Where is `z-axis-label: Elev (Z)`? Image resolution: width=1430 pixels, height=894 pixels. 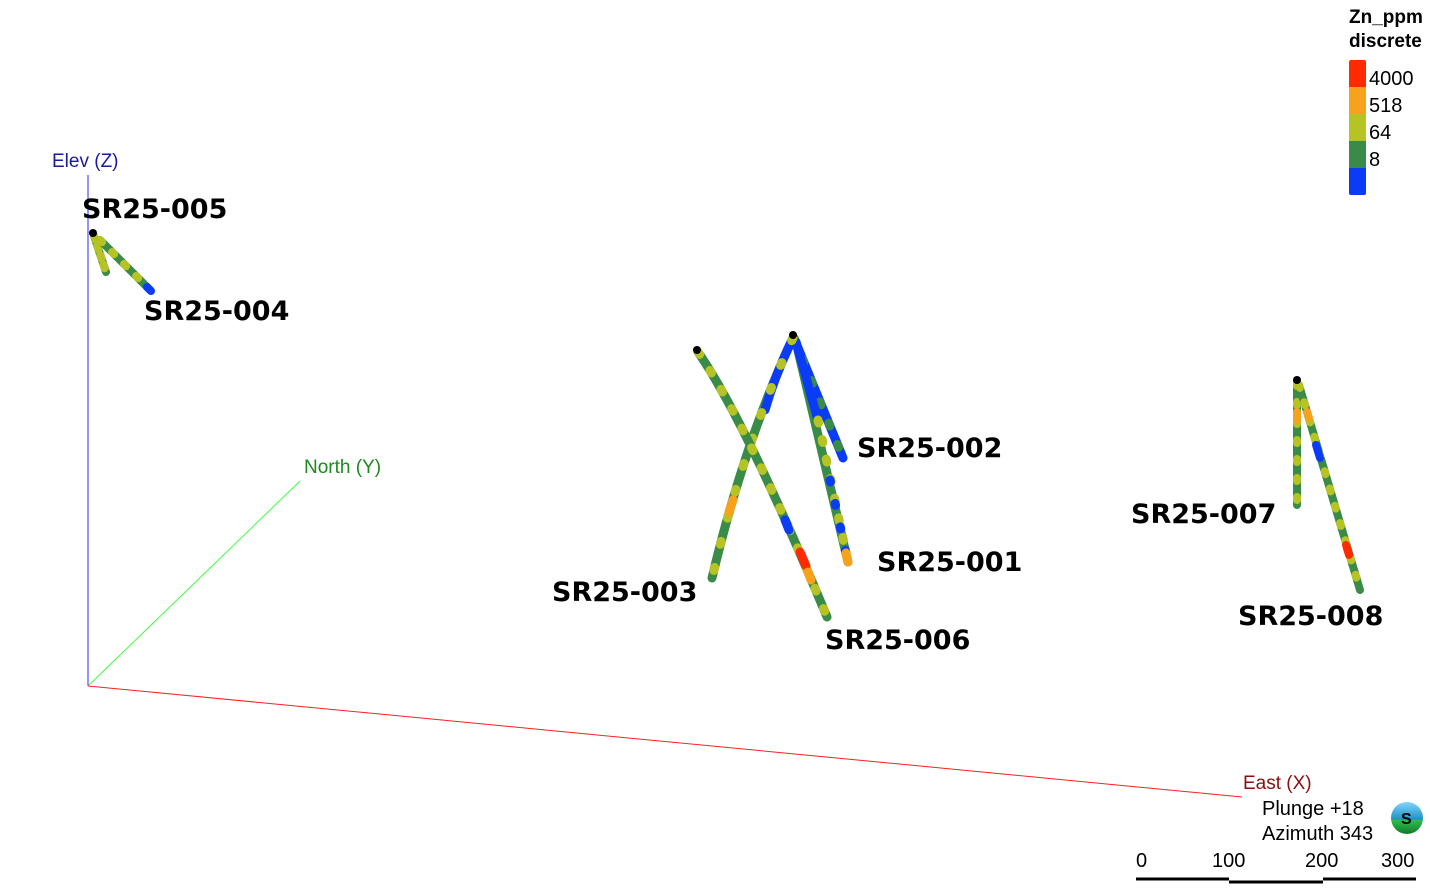
z-axis-label: Elev (Z) is located at coordinates (85, 161).